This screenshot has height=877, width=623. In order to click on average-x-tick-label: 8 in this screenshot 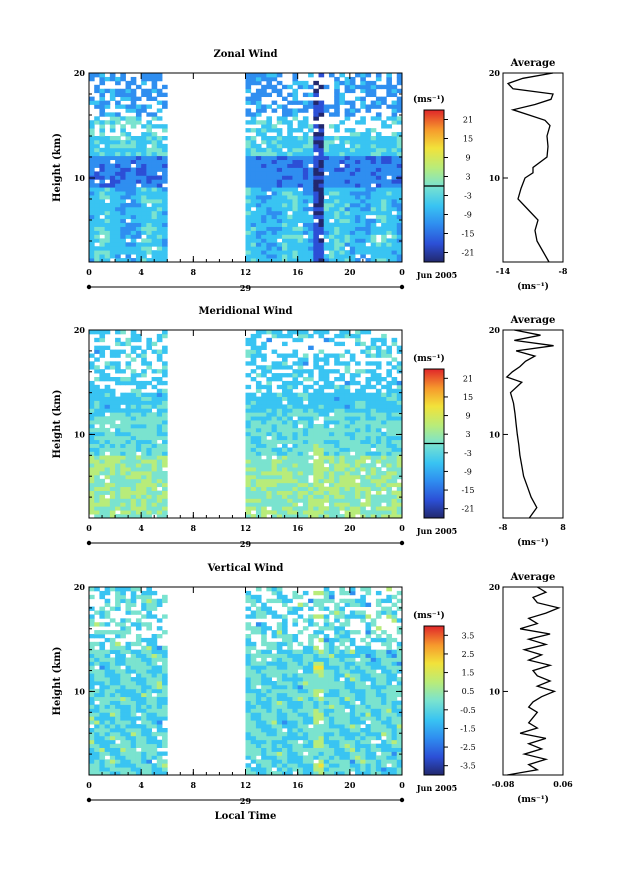, I will do `click(563, 527)`.